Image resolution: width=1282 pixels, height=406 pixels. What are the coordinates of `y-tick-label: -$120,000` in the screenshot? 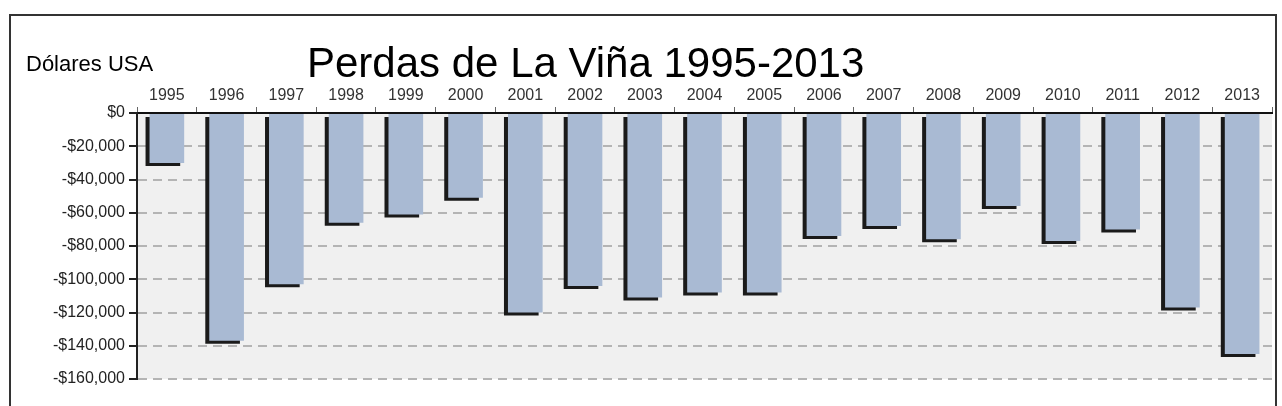 It's located at (89, 311).